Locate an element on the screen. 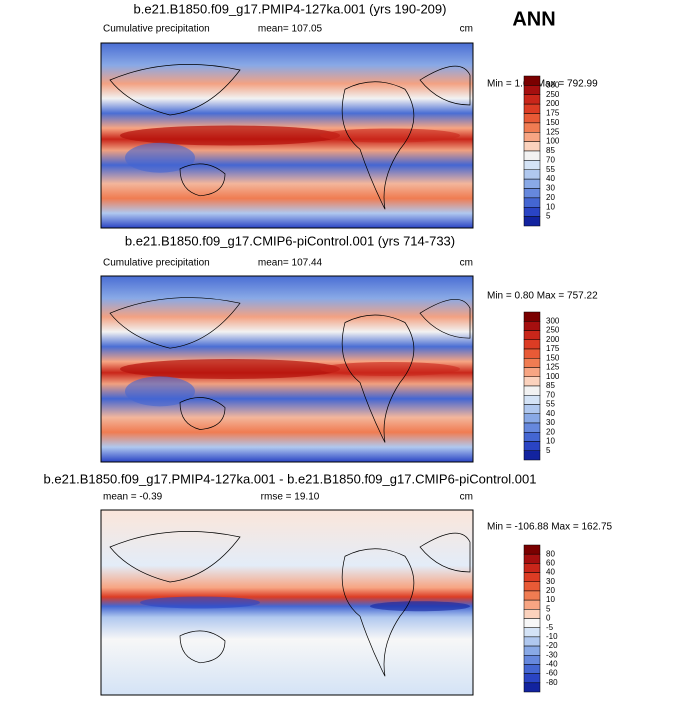 The width and height of the screenshot is (700, 705). panel-center-label: mean= 107.44 is located at coordinates (290, 263).